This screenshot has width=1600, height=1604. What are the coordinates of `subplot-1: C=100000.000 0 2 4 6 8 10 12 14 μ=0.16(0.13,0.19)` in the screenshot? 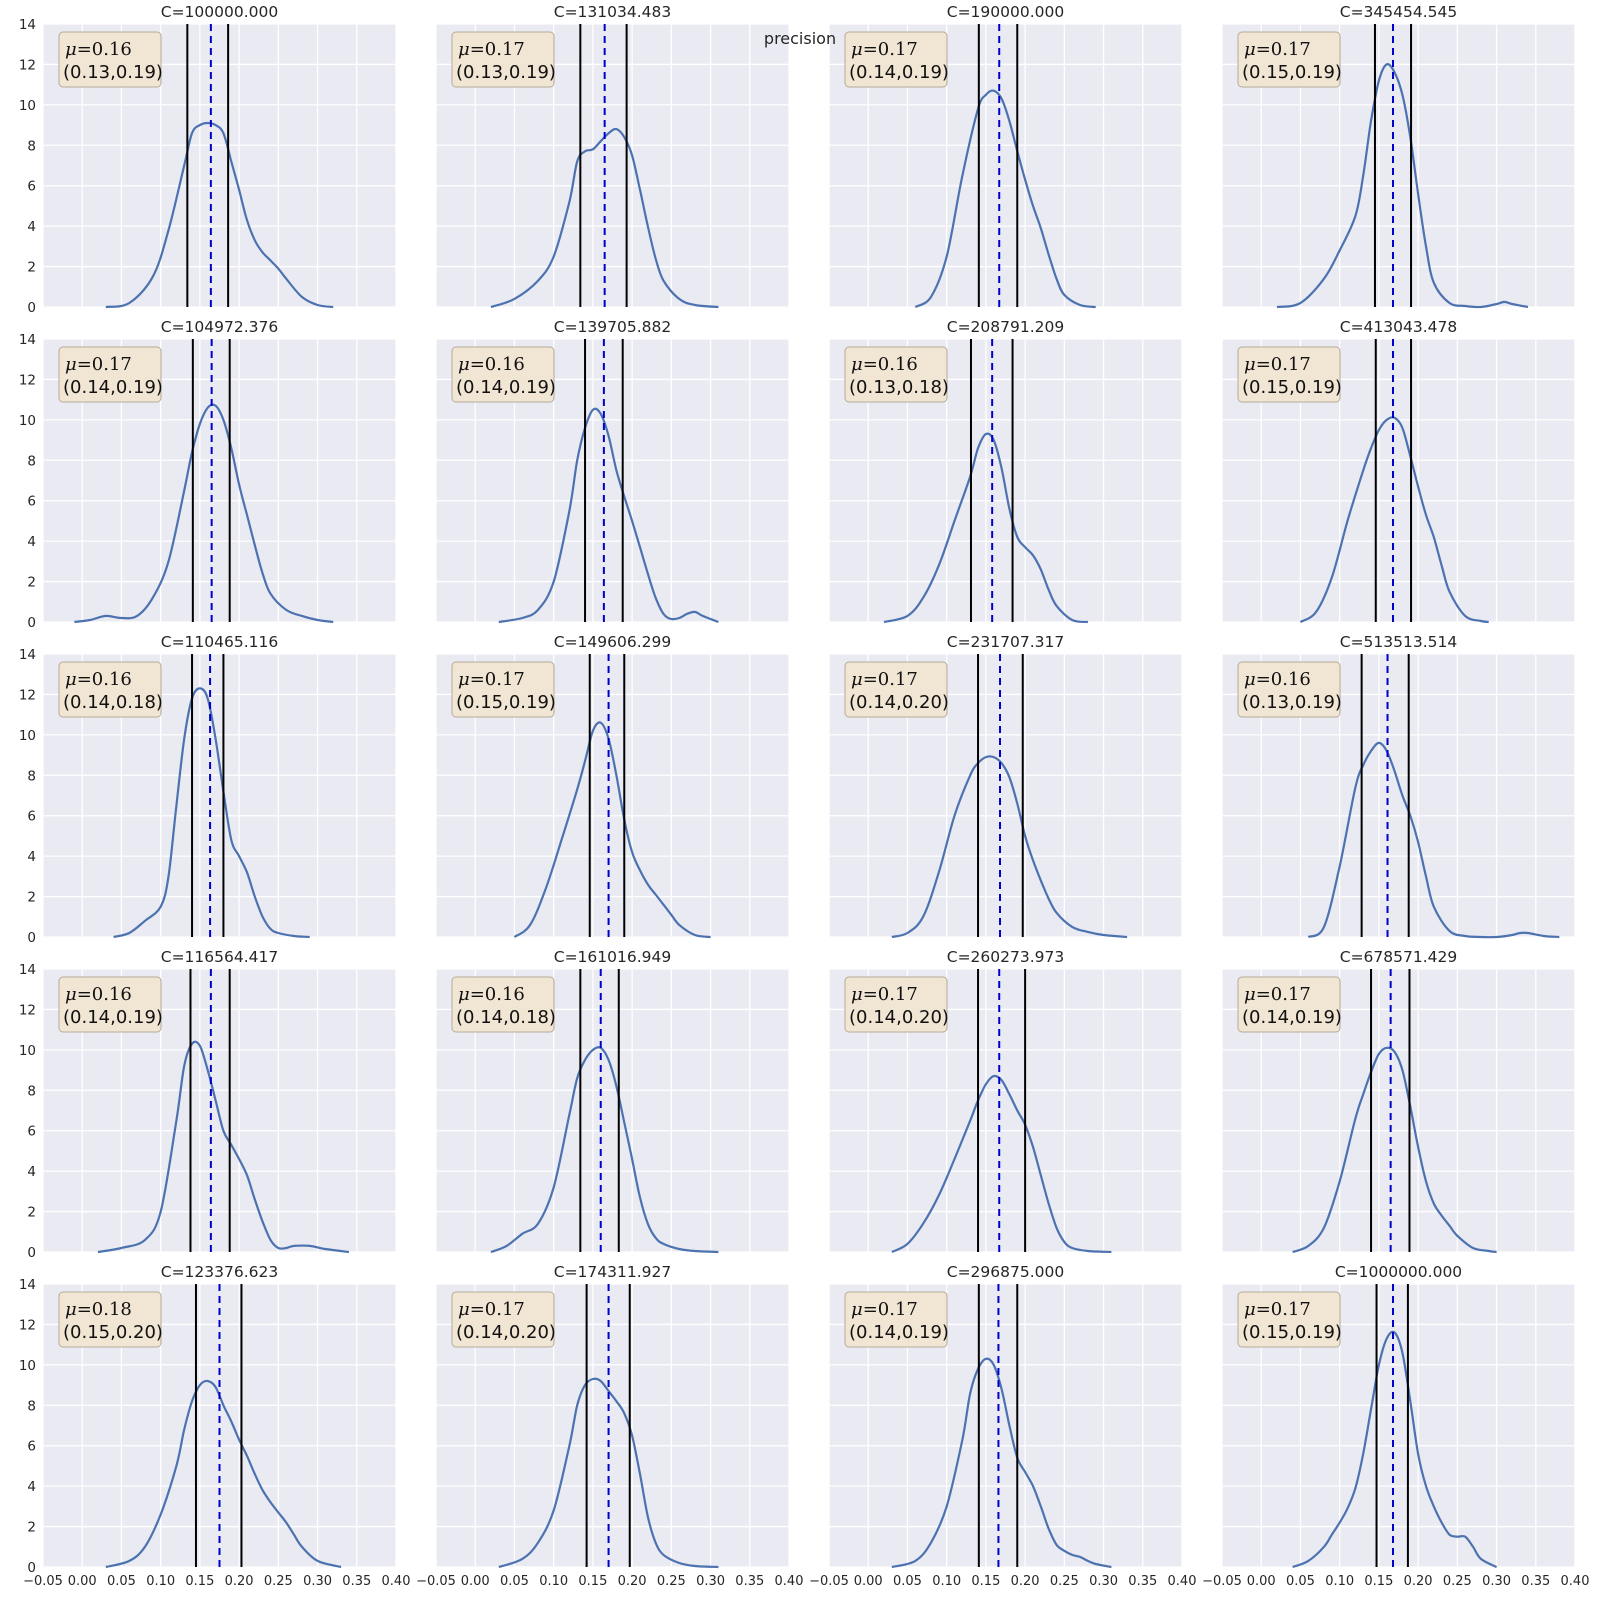 It's located at (208, 159).